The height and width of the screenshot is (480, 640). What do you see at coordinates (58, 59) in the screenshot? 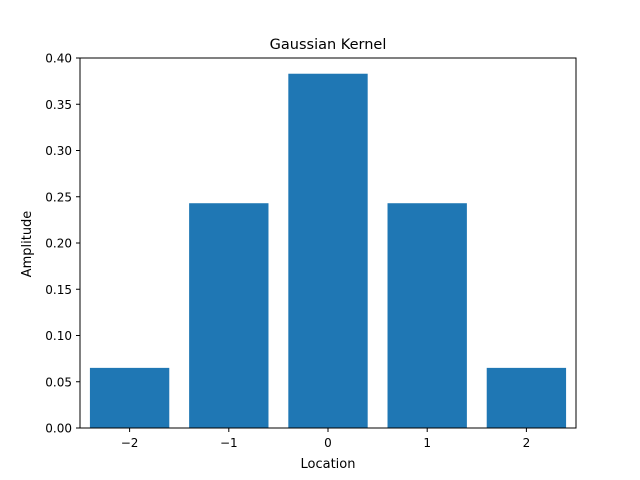
I see `y-tick-label-8: 0.40` at bounding box center [58, 59].